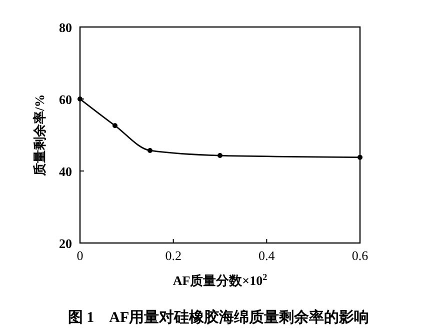 The width and height of the screenshot is (437, 336). Describe the element at coordinates (65, 171) in the screenshot. I see `y-tick-label: 40` at that location.